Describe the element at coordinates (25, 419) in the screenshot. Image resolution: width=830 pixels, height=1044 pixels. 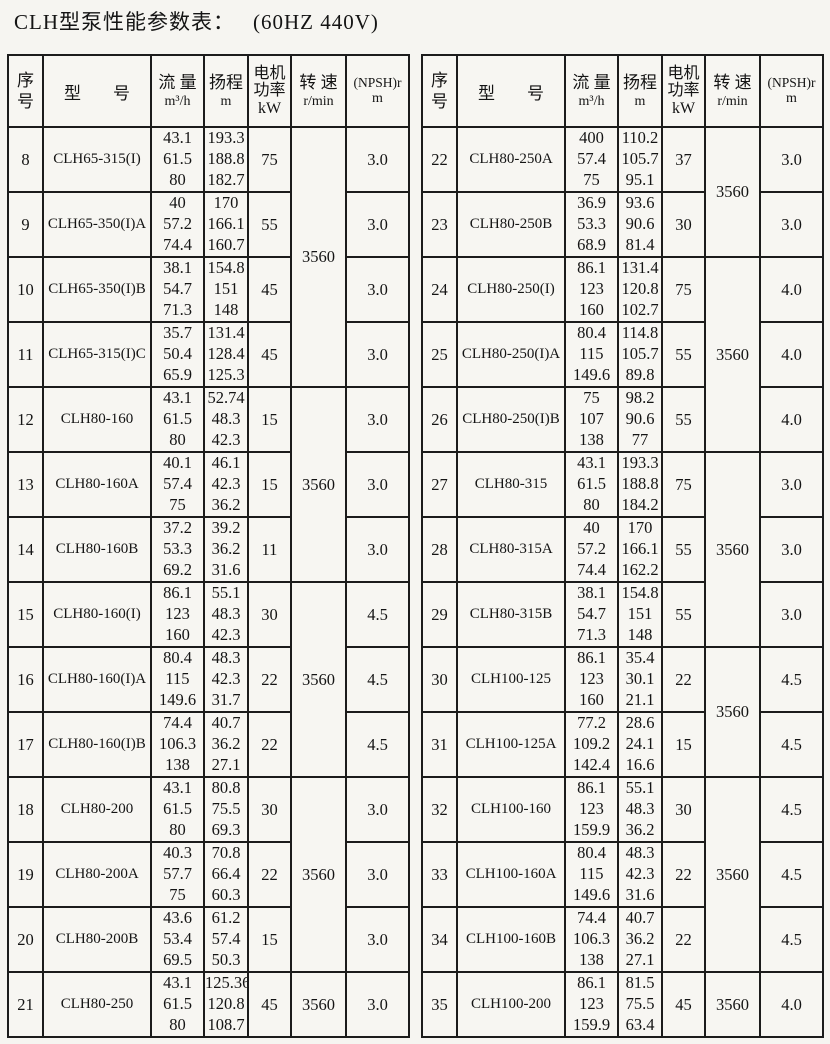
I see `row-index-cell: 12` at that location.